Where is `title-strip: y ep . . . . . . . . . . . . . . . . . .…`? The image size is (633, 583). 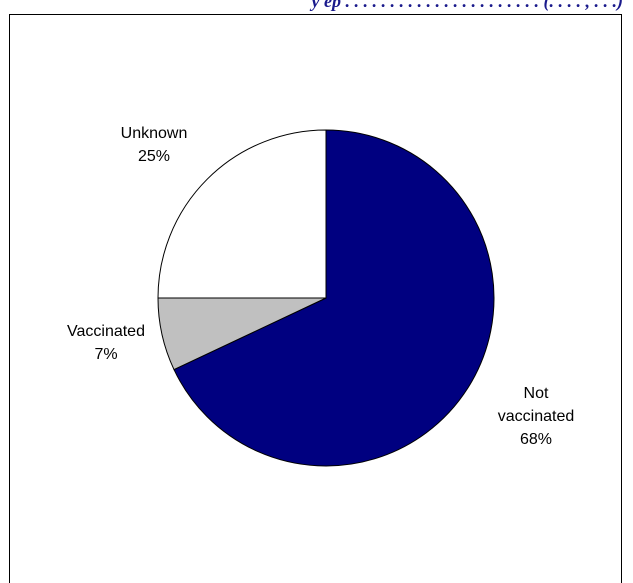
title-strip: y ep . . . . . . . . . . . . . . . . . .… is located at coordinates (316, 7).